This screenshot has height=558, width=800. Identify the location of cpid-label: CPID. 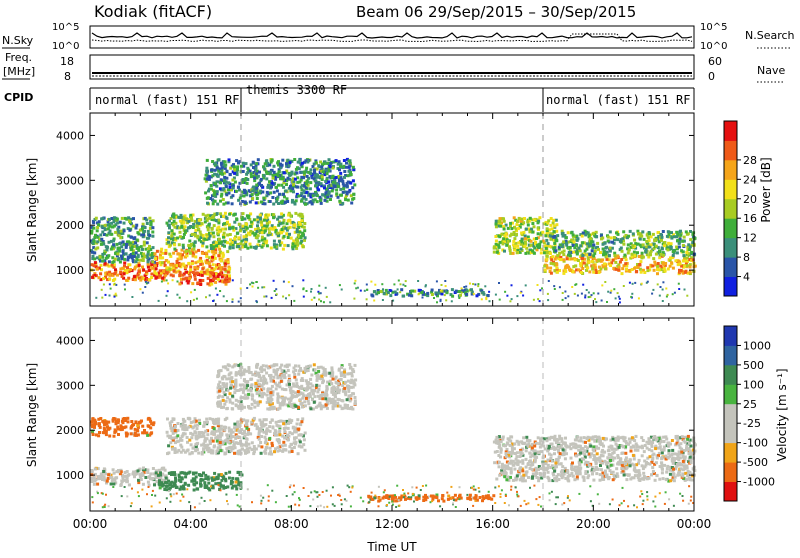
(18, 97).